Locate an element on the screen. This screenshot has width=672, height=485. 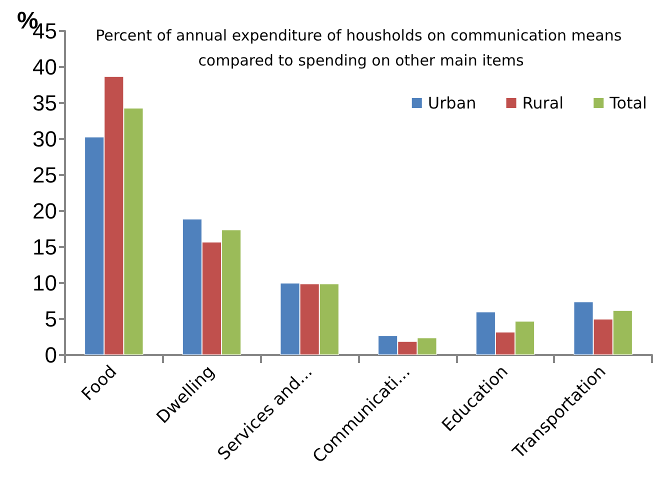
legend-label: Total is located at coordinates (628, 103).